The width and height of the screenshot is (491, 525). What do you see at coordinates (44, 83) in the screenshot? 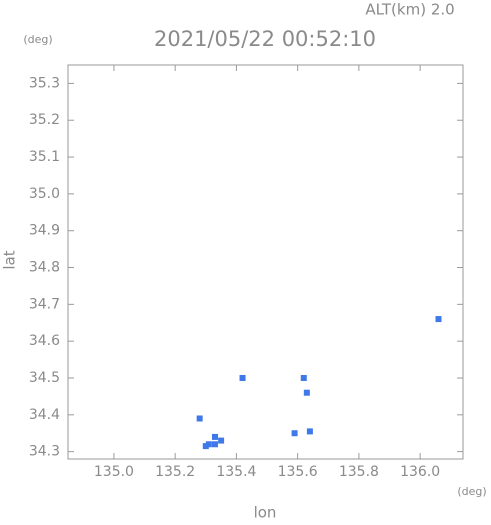
I see `y-tick-label: 35.3` at bounding box center [44, 83].